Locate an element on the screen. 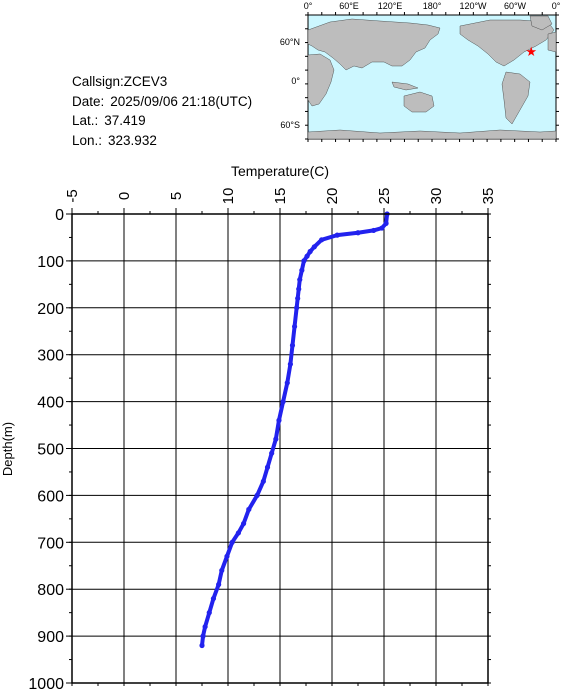 Image resolution: width=564 pixels, height=690 pixels. x-tick-label: 25 is located at coordinates (384, 196).